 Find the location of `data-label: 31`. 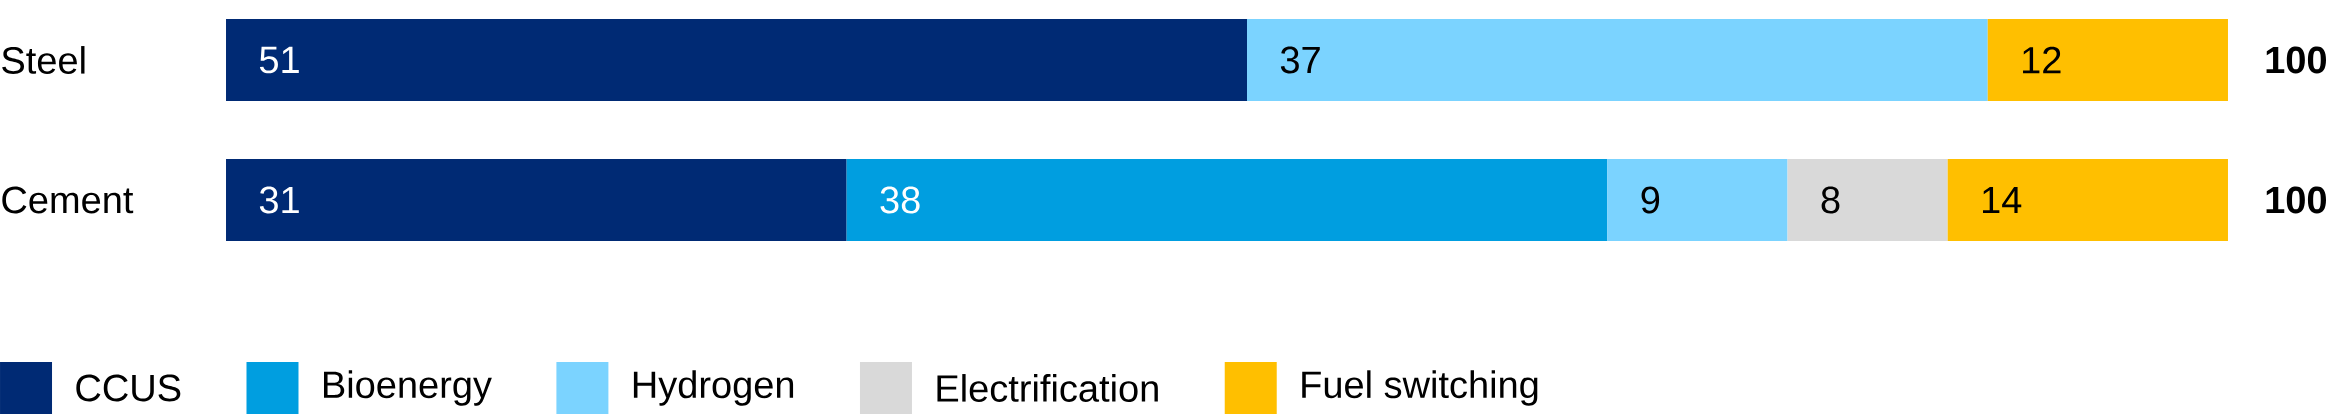

data-label: 31 is located at coordinates (279, 200).